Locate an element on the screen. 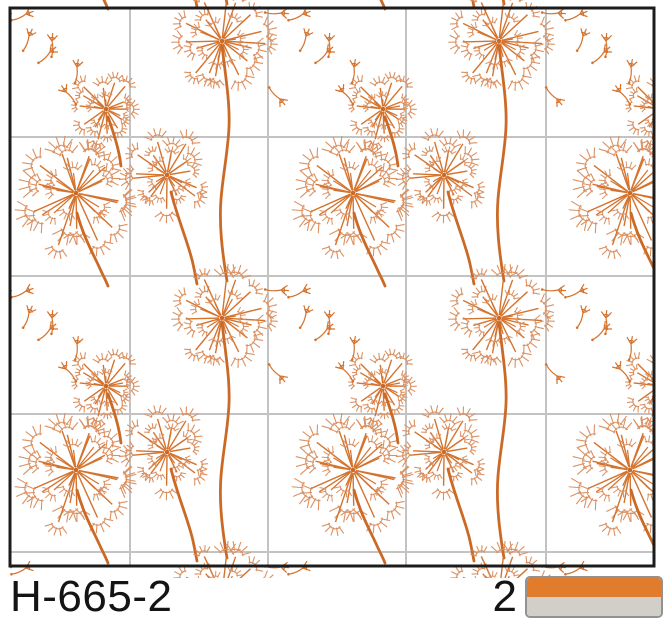  variant-number: 2 is located at coordinates (504, 596).